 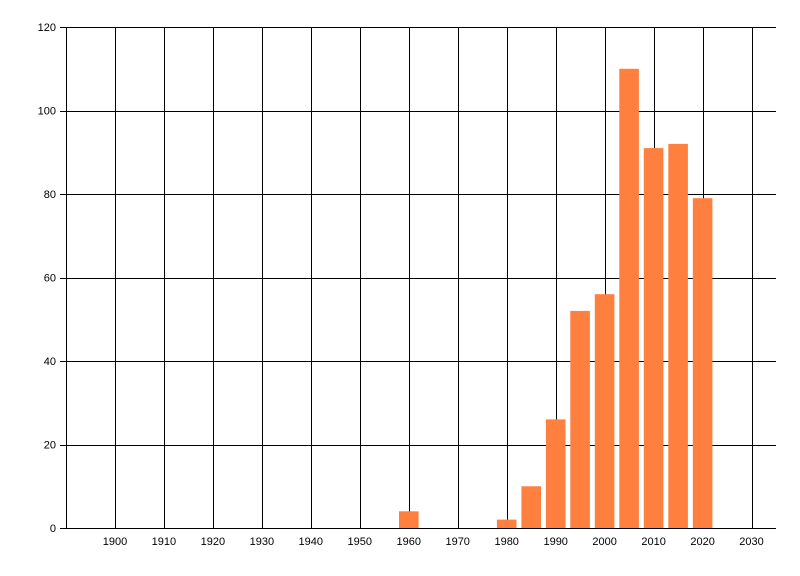 What do you see at coordinates (751, 542) in the screenshot?
I see `x-tick-label-2030: 2030` at bounding box center [751, 542].